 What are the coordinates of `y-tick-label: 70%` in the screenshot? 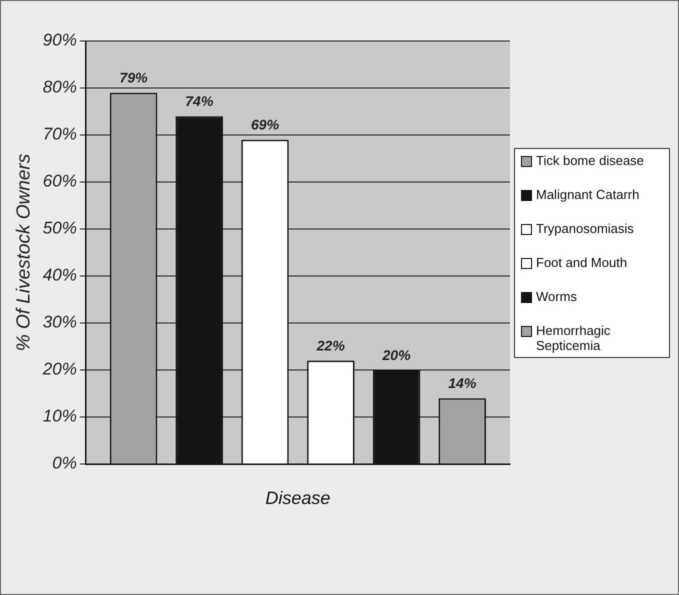 It's located at (59, 134).